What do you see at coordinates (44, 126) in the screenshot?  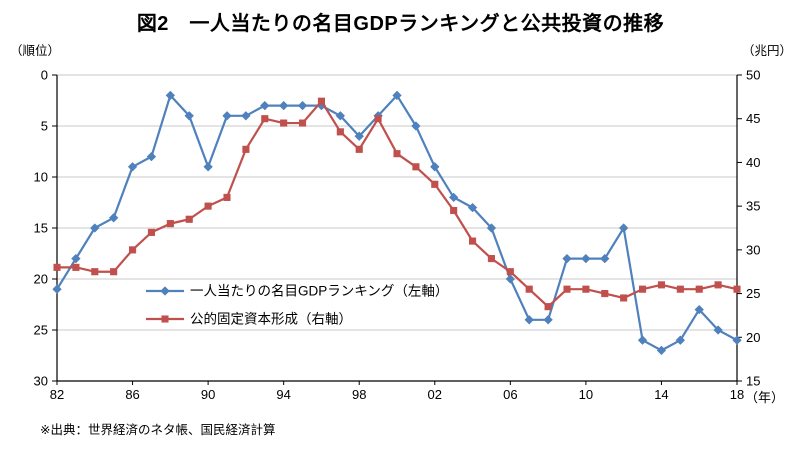 I see `left-axis-tick-label: 5` at bounding box center [44, 126].